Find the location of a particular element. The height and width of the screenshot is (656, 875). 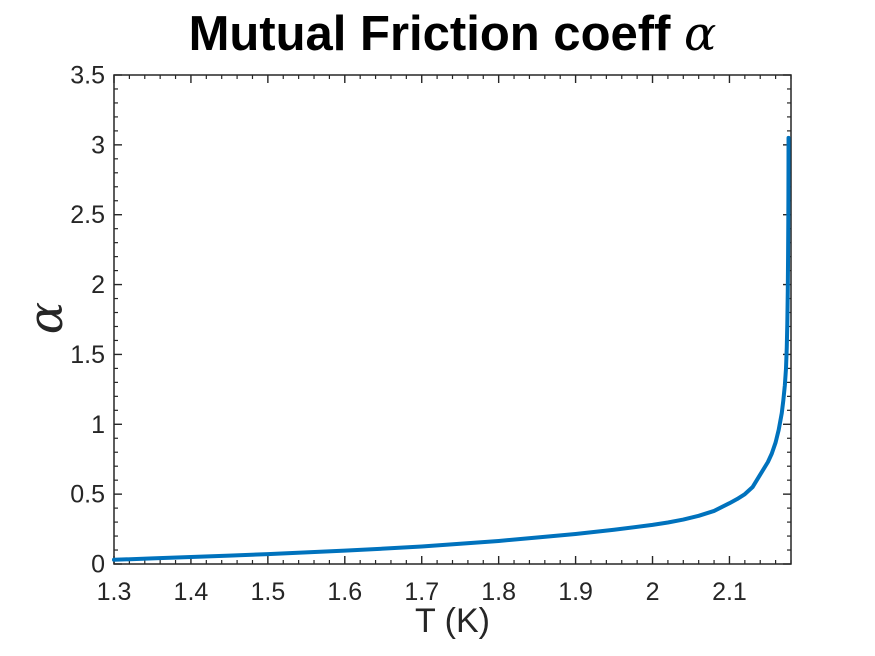

y-tick-label: 1.5 is located at coordinates (87, 355).